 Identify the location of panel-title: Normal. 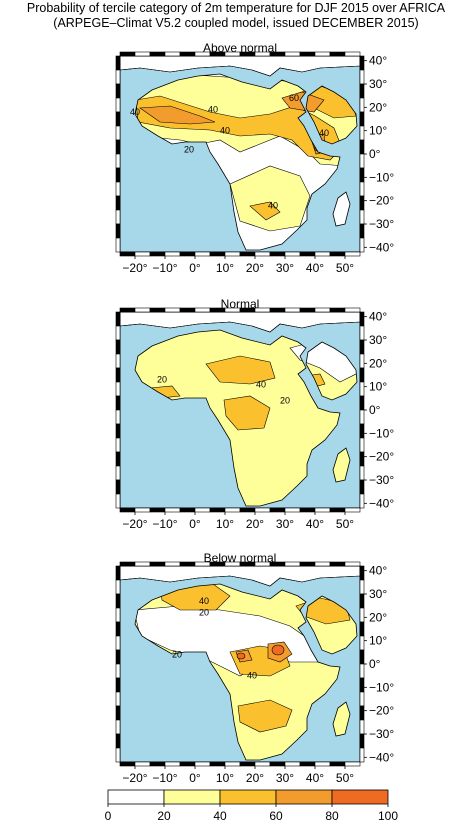
(240, 304).